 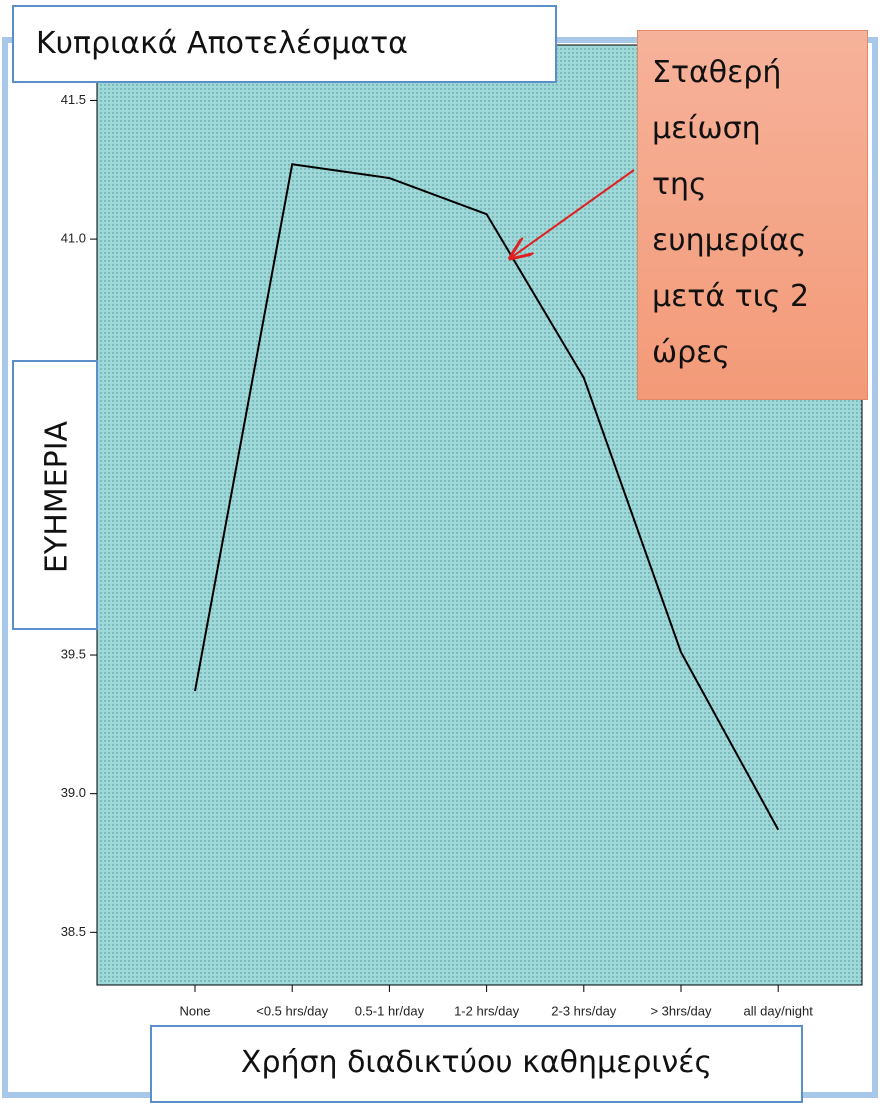 I want to click on x-tick-label: None, so click(x=194, y=1010).